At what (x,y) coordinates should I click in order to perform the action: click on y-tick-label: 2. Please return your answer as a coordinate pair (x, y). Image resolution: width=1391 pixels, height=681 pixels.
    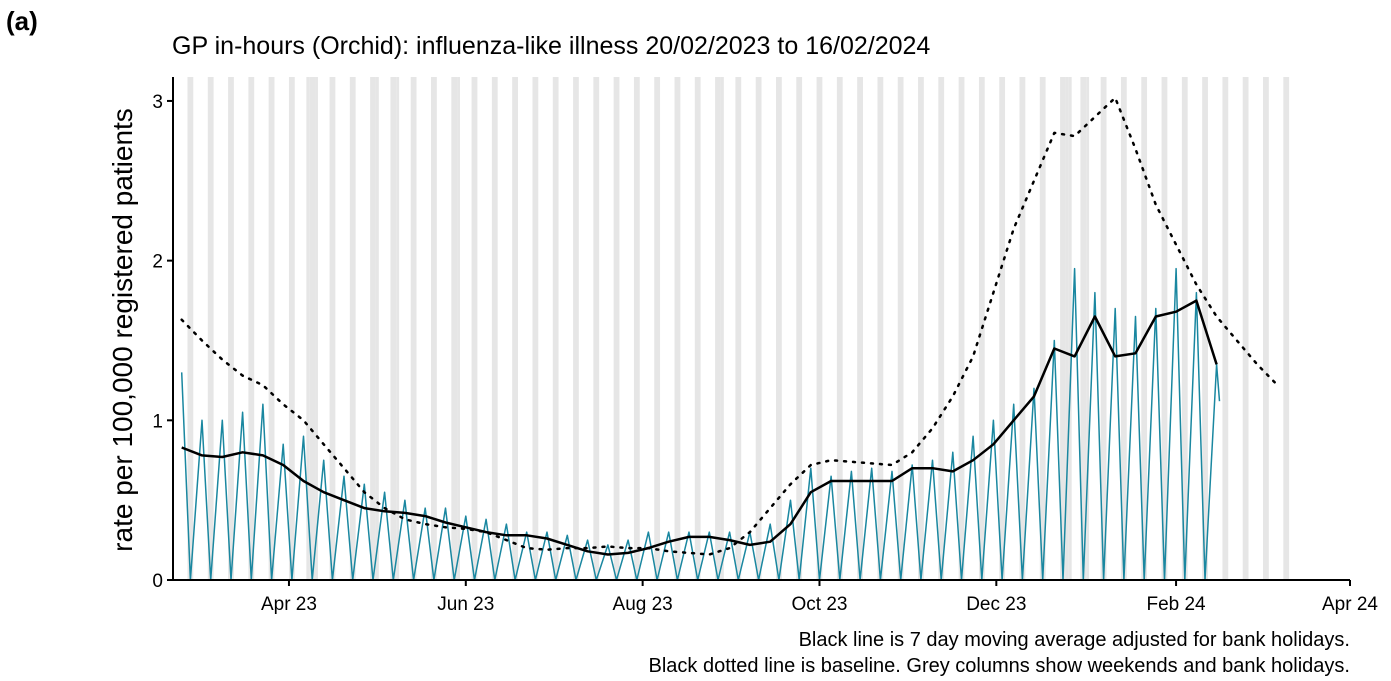
    Looking at the image, I should click on (157, 262).